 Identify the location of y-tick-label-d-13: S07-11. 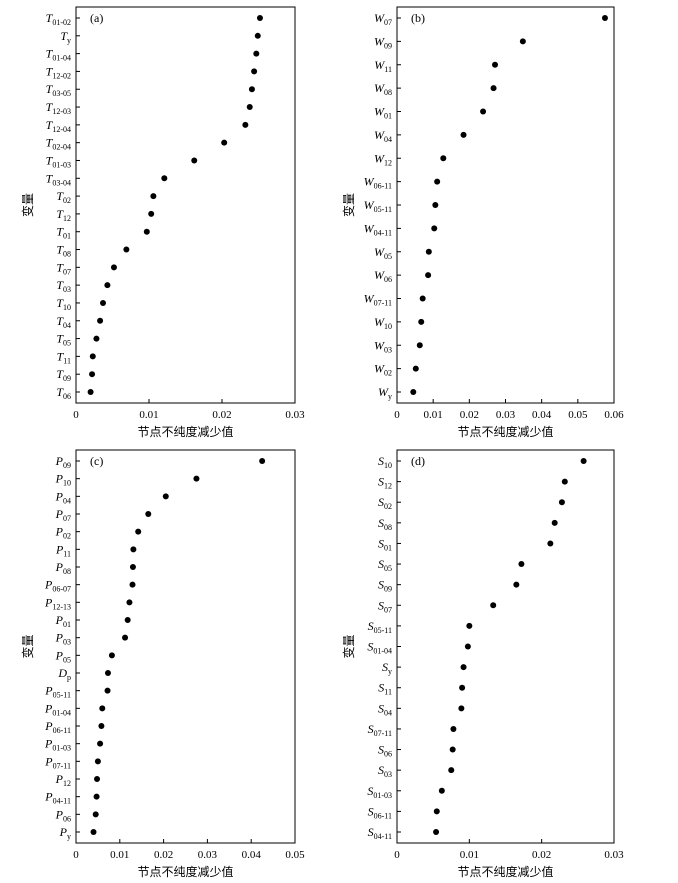
(380, 730).